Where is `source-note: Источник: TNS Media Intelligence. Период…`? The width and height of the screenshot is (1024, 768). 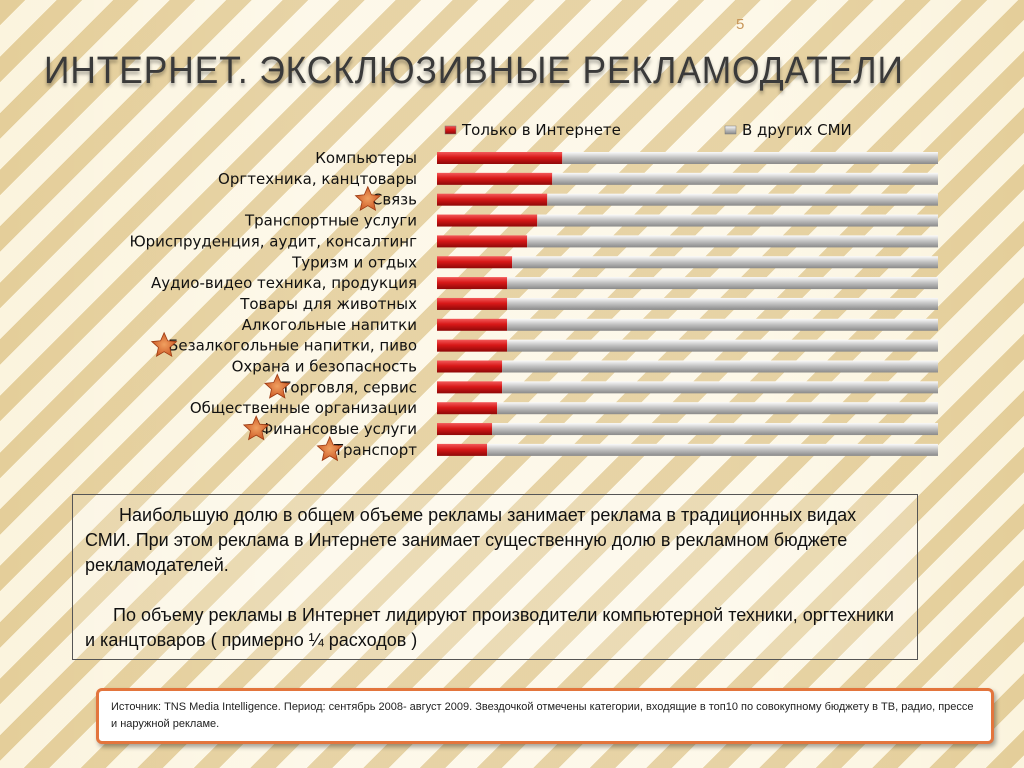 source-note: Источник: TNS Media Intelligence. Период… is located at coordinates (545, 716).